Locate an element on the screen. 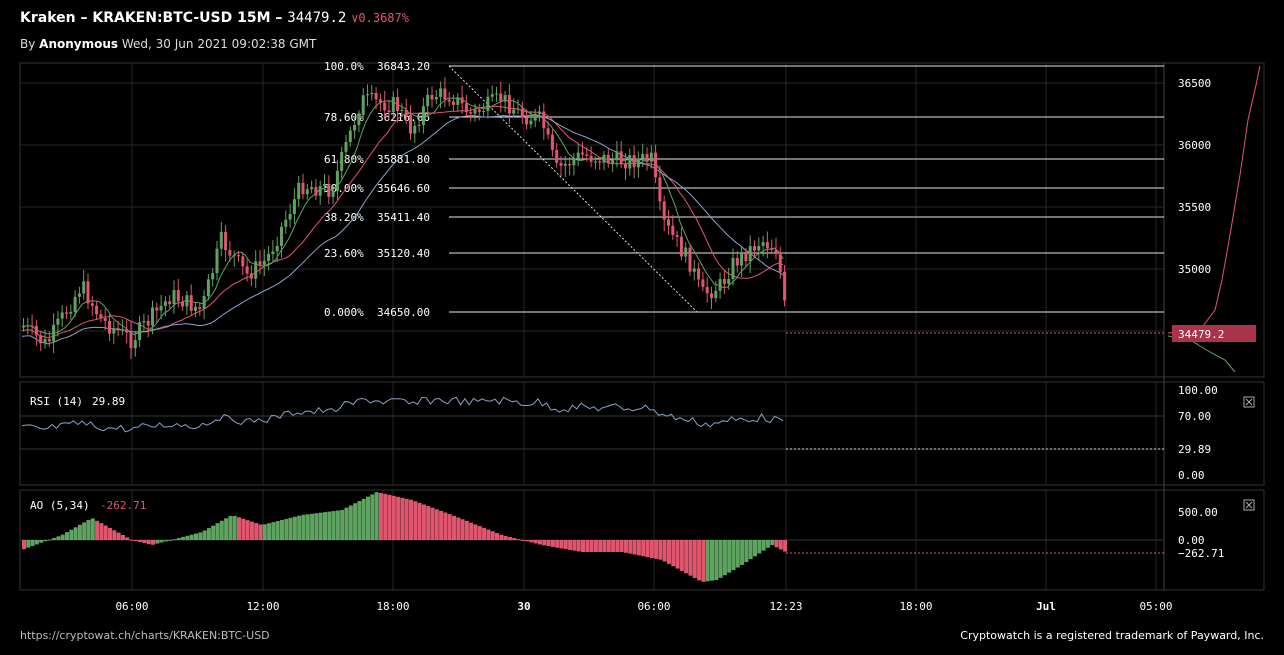 This screenshot has width=1284, height=655. price-tick: 35500 is located at coordinates (1194, 207).